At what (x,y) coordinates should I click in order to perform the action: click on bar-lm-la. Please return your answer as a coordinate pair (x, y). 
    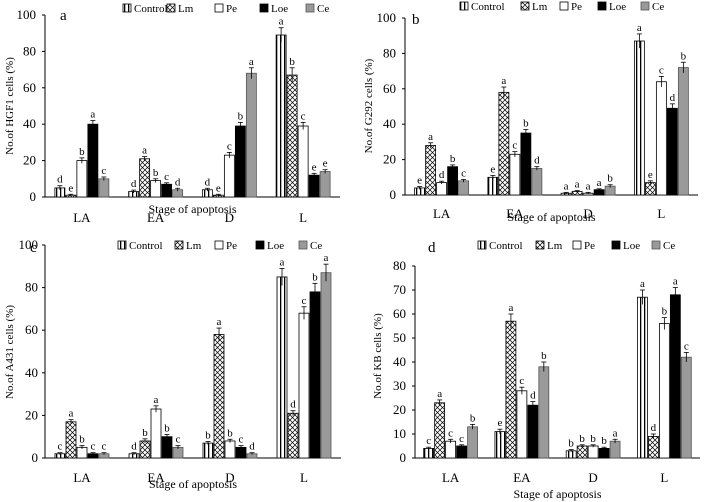
    Looking at the image, I should click on (431, 170).